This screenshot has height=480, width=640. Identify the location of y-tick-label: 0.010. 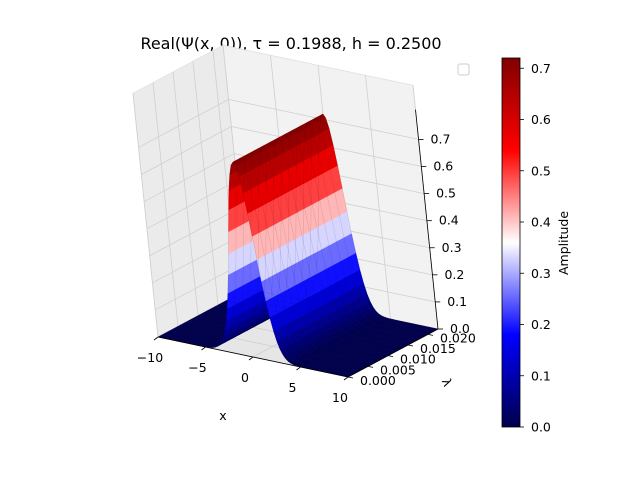
(418, 359).